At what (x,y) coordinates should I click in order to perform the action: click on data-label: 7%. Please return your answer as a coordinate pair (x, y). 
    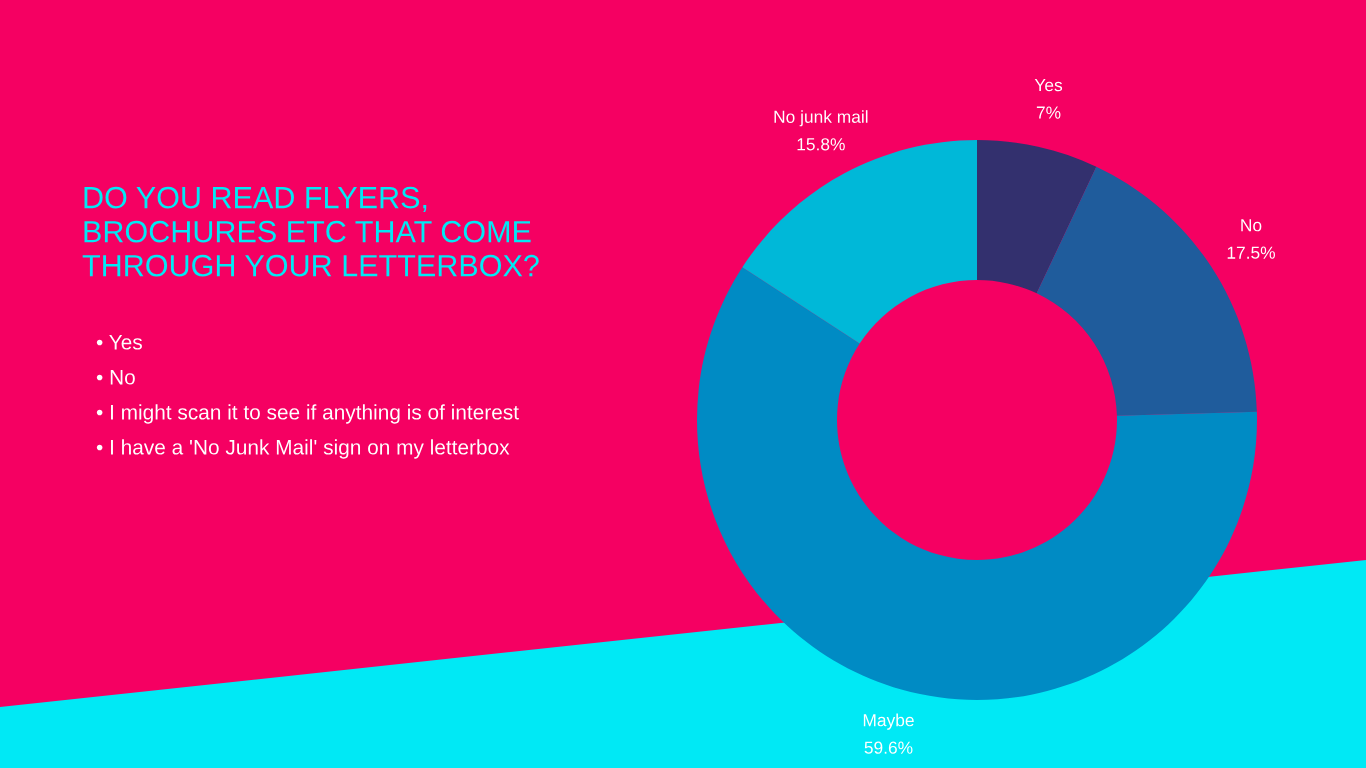
    Looking at the image, I should click on (1048, 112).